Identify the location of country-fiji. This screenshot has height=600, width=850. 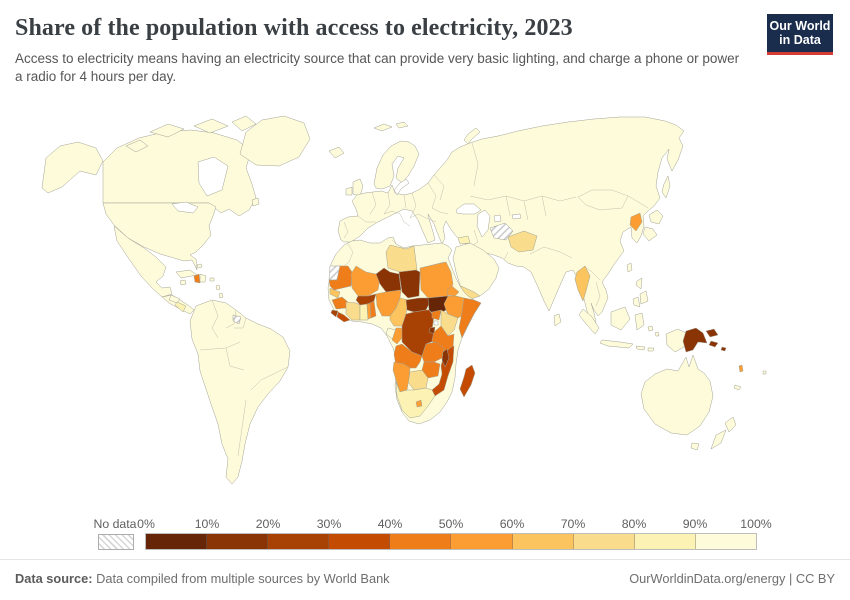
(764, 372).